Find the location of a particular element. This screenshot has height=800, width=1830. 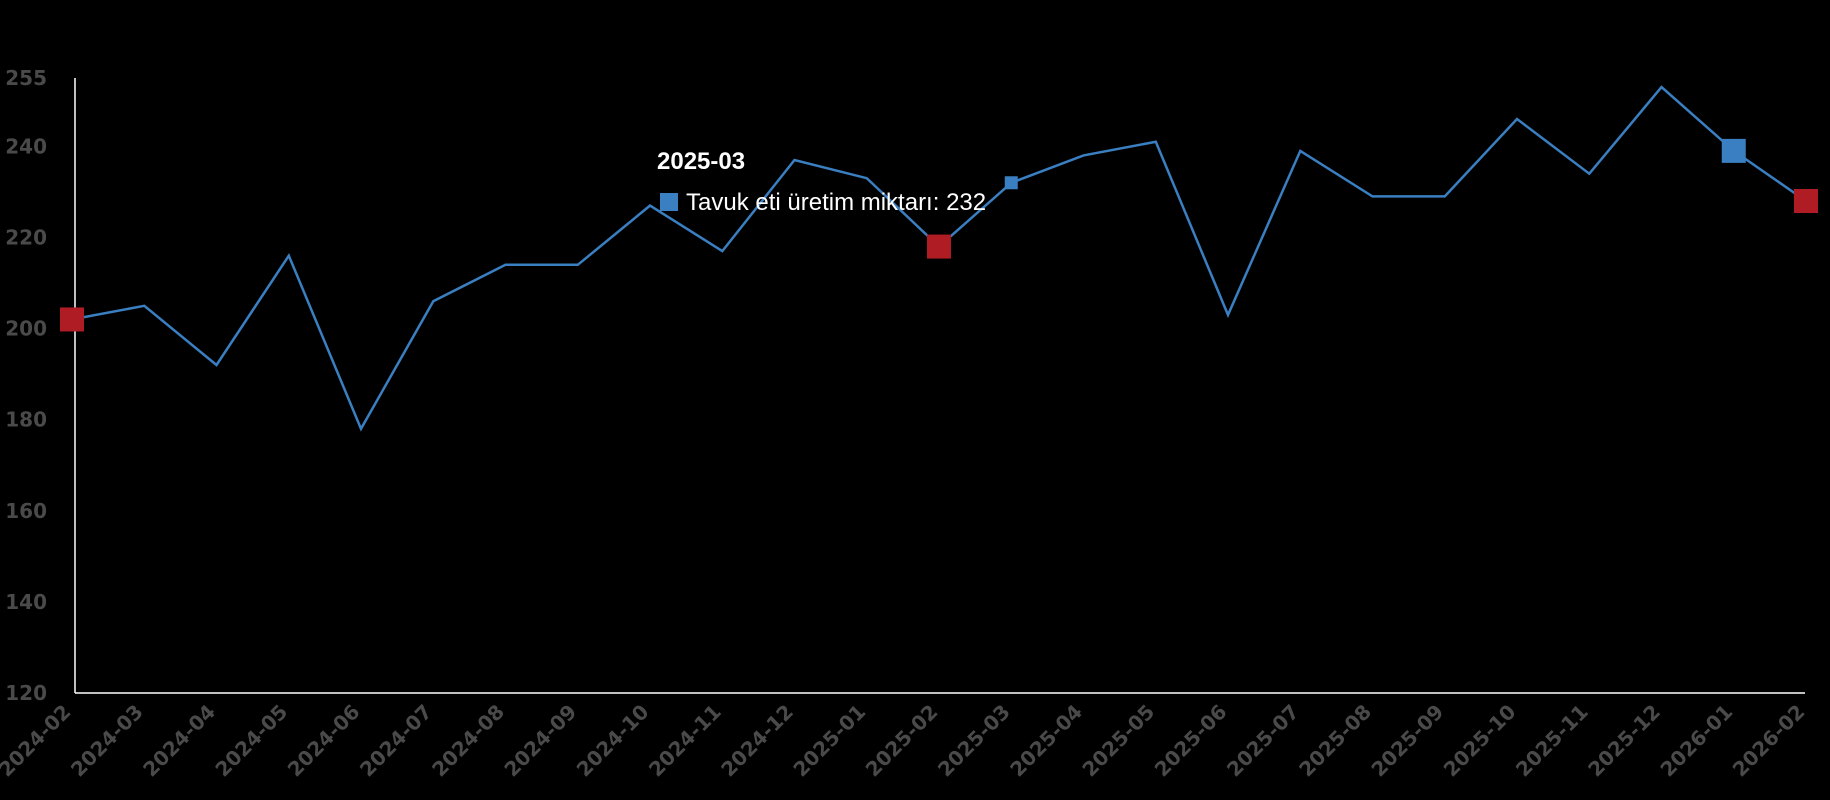

y-tick-label: 240 is located at coordinates (26, 146).